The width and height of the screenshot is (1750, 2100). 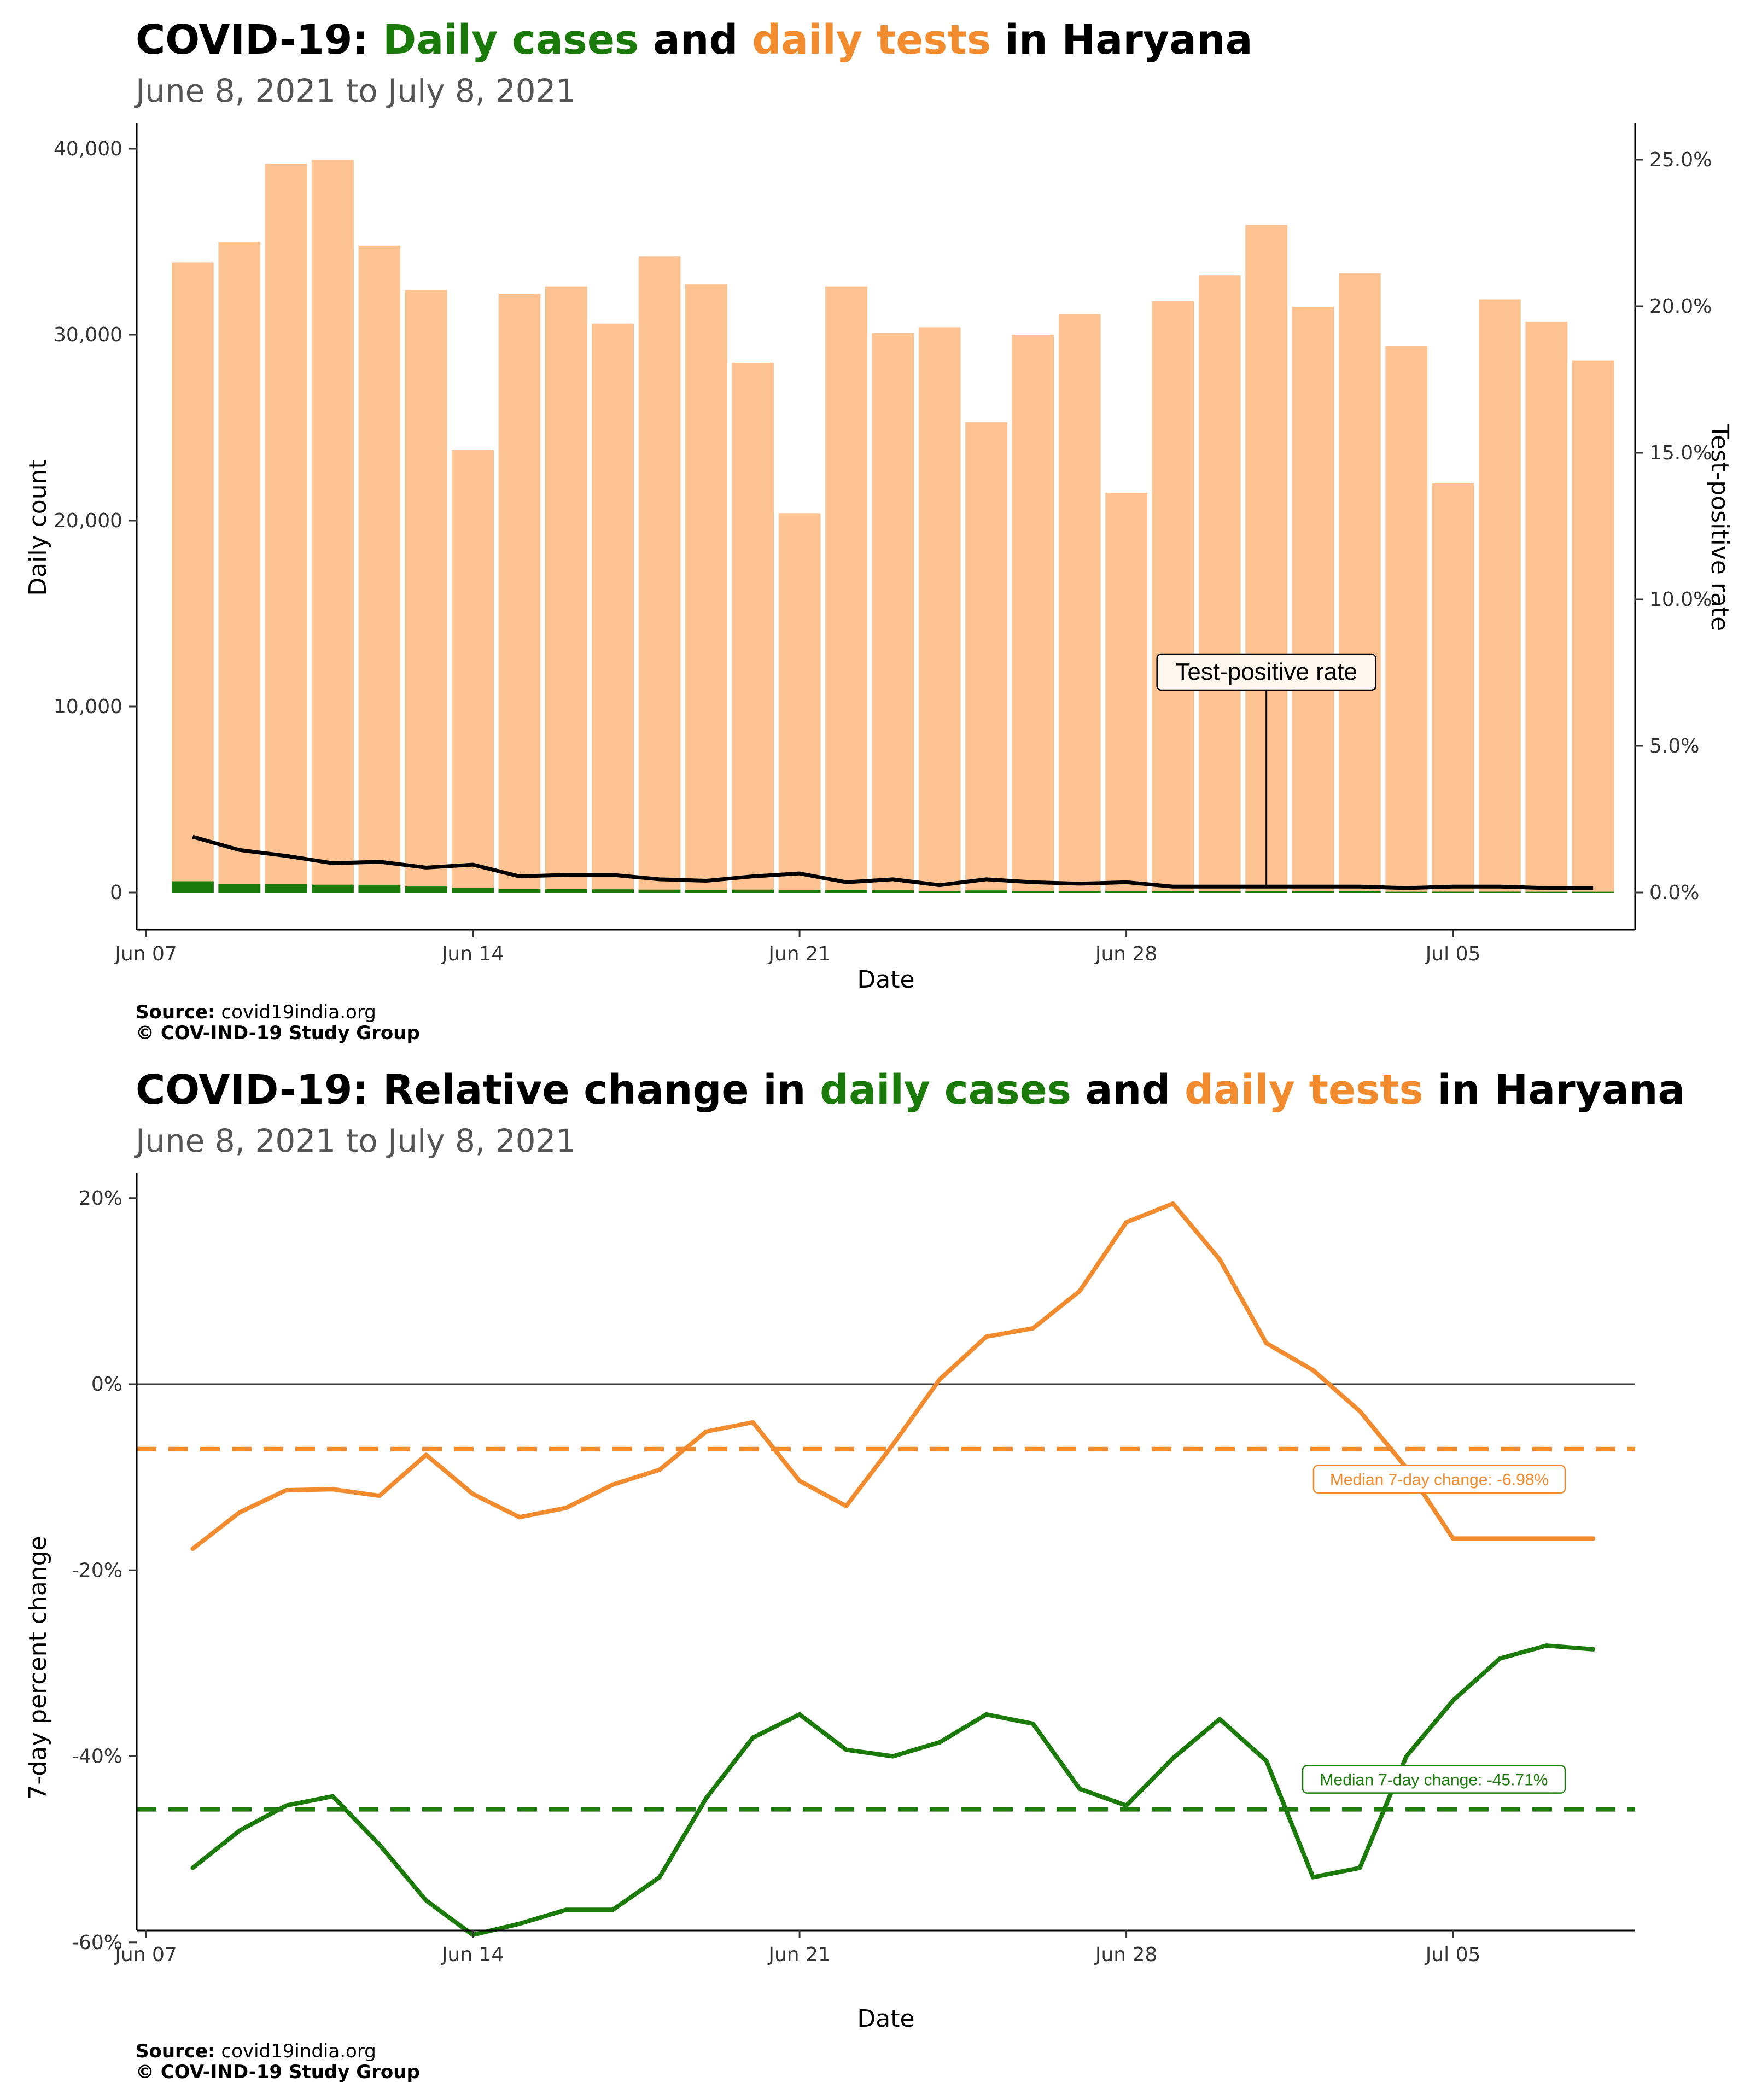 I want to click on y-tick-label: -60%, so click(x=97, y=1943).